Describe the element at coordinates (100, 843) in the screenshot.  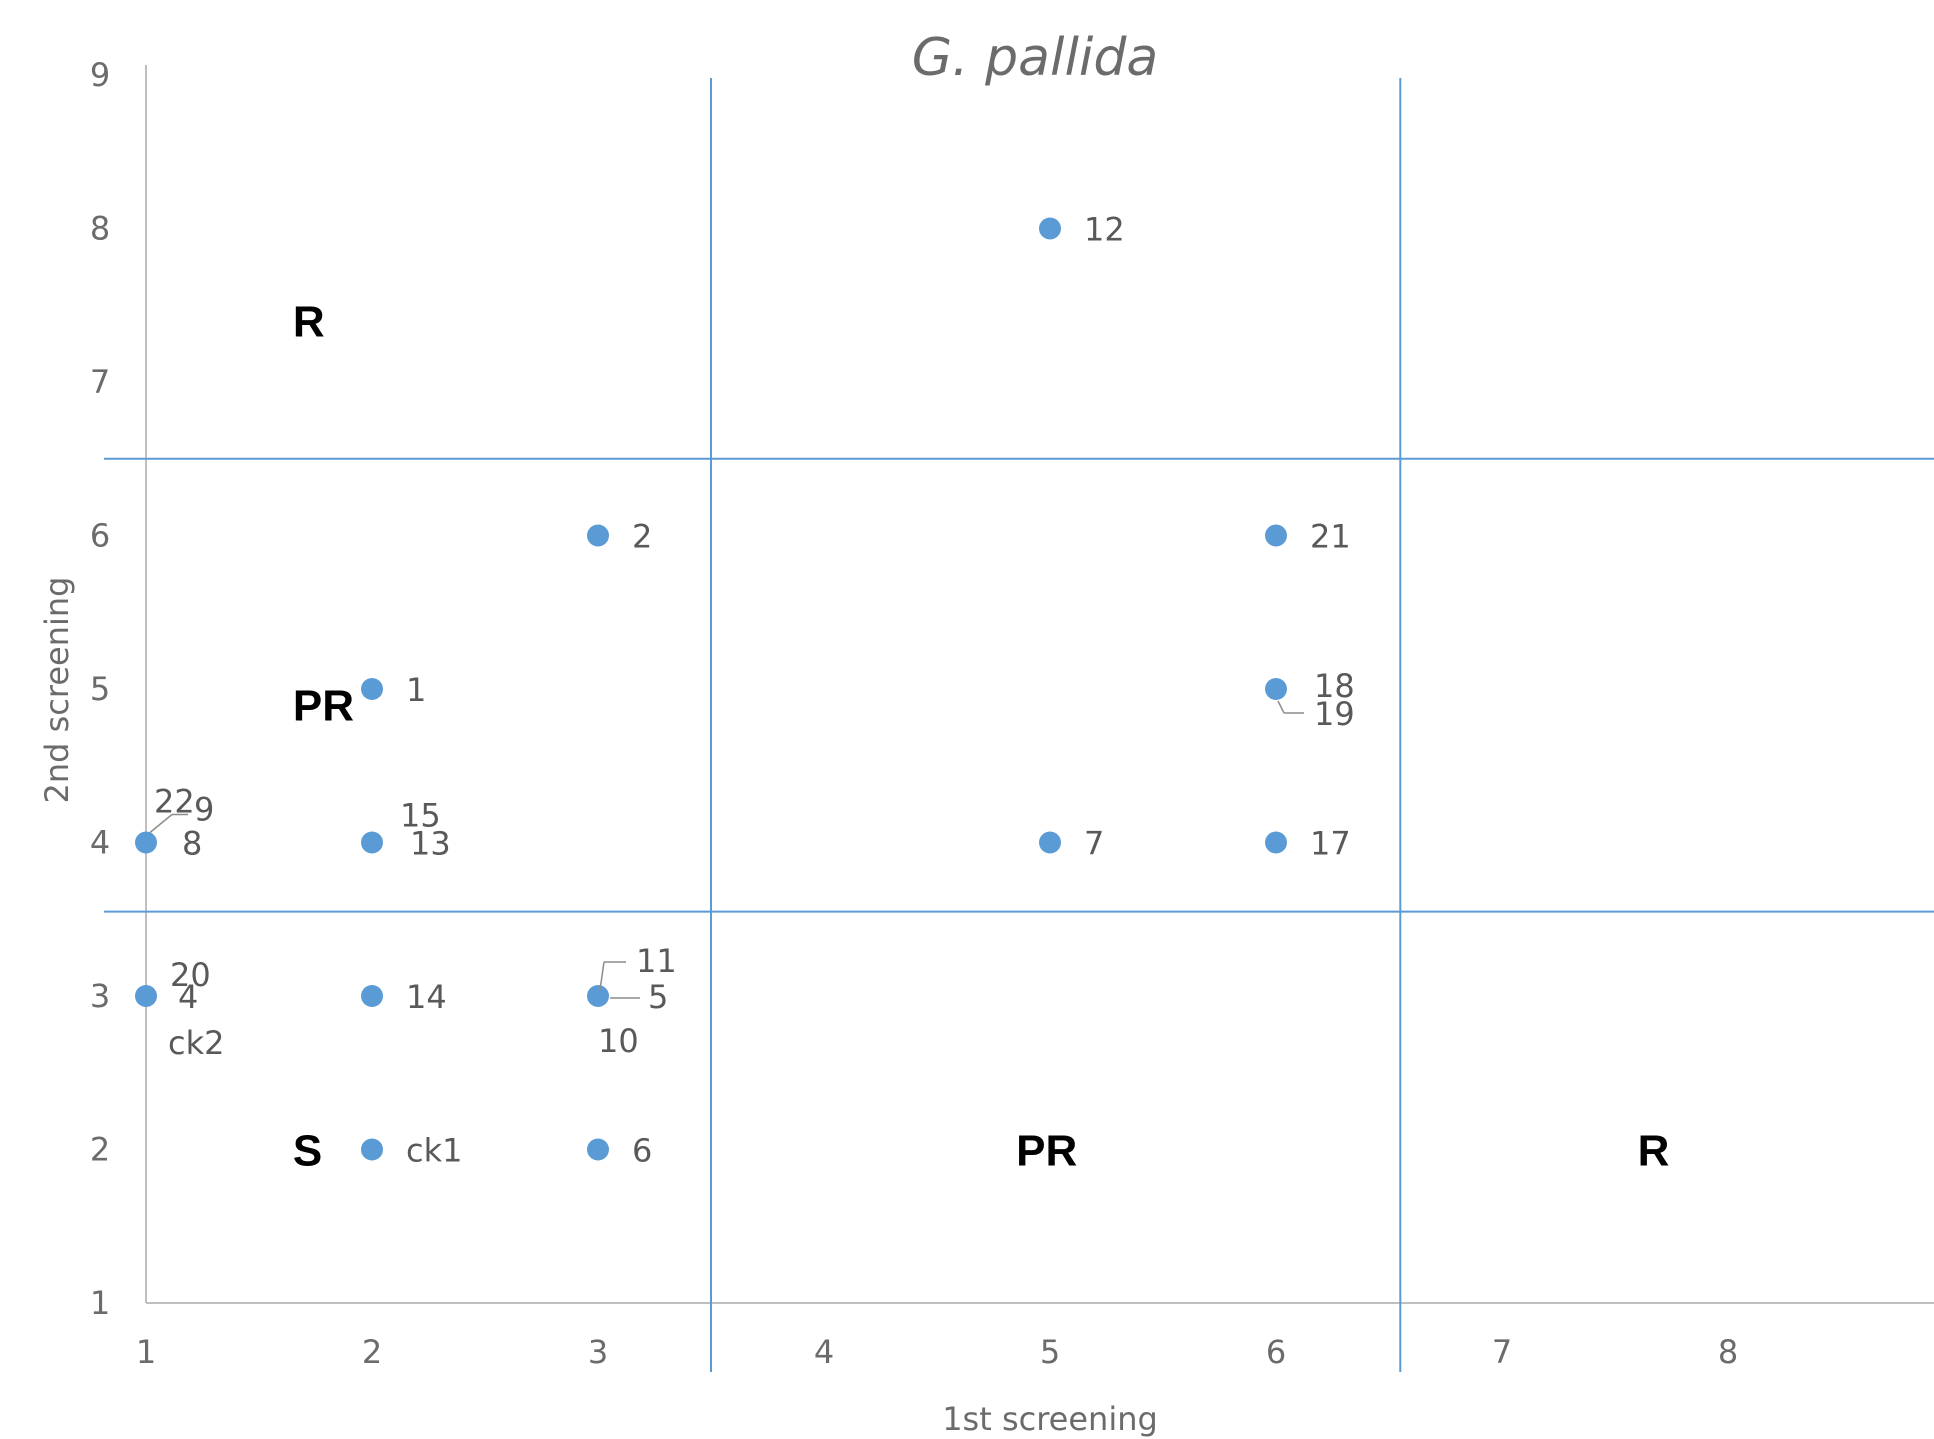
I see `y-tick-label: 4` at that location.